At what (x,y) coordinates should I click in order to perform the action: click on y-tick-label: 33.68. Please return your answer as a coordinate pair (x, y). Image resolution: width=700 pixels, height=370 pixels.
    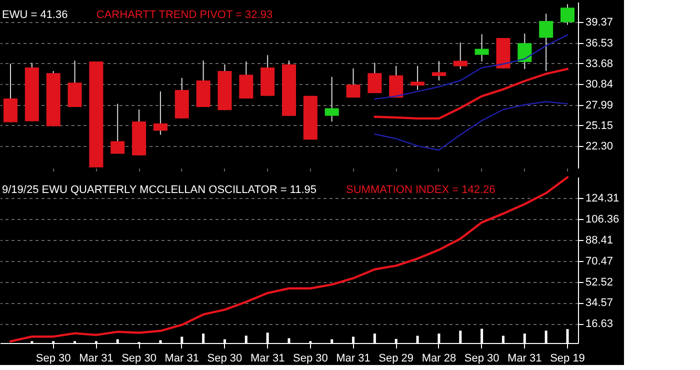
    Looking at the image, I should click on (600, 64).